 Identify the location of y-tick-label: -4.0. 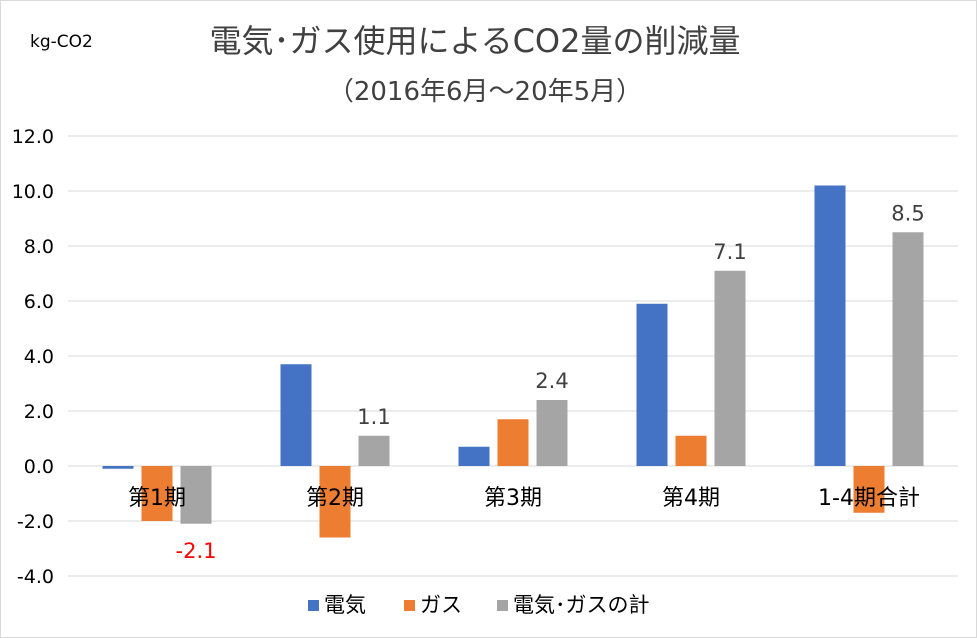
(35, 577).